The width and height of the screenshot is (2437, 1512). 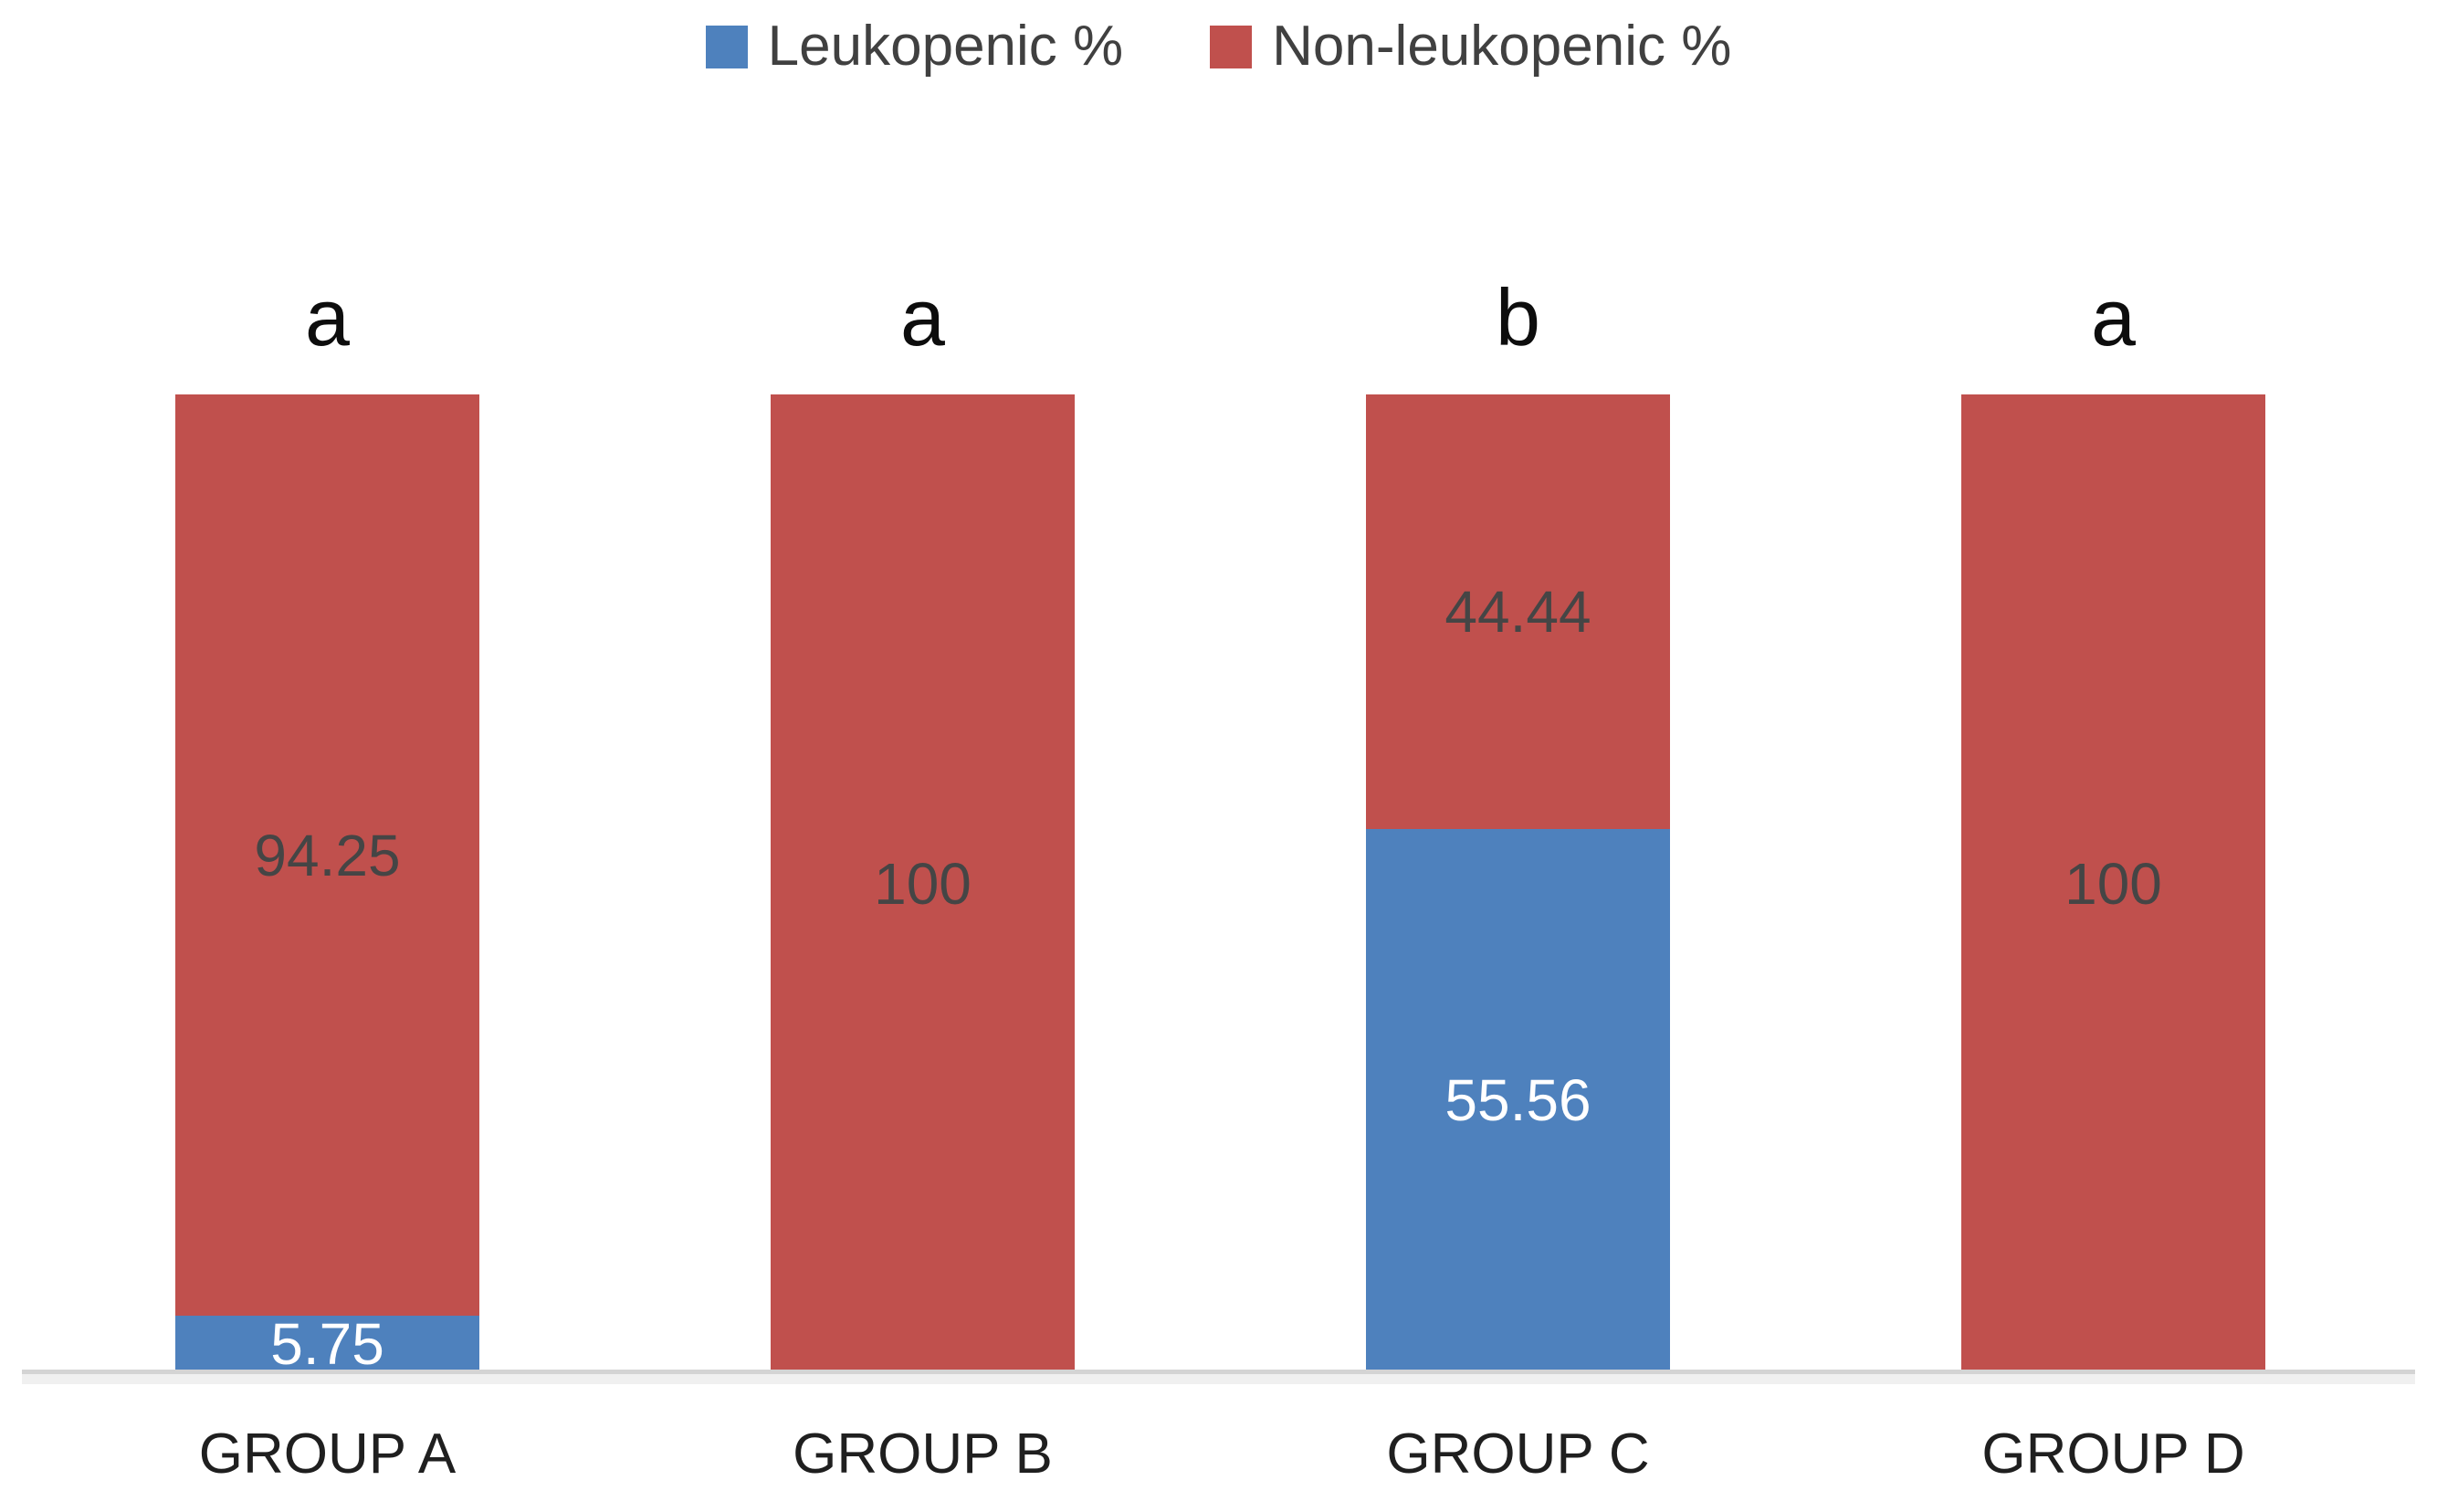 I want to click on legend-item-leukopenic: Leukopenic %, so click(x=914, y=46).